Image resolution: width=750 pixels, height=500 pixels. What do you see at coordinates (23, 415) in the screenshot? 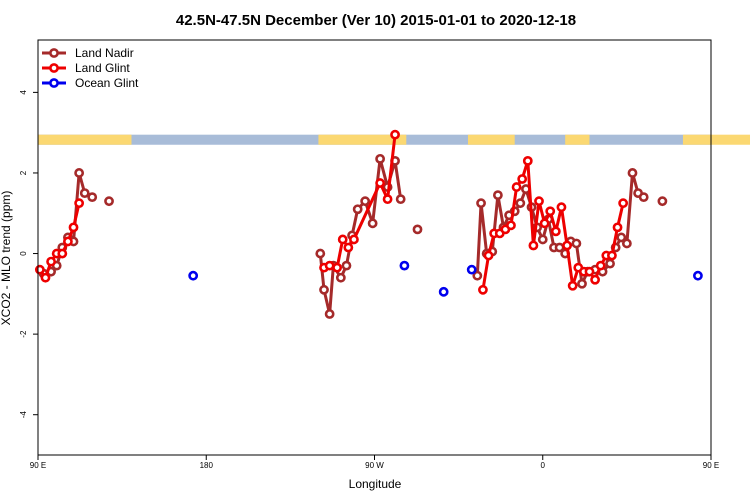
I see `y-tick-label: -4` at bounding box center [23, 415].